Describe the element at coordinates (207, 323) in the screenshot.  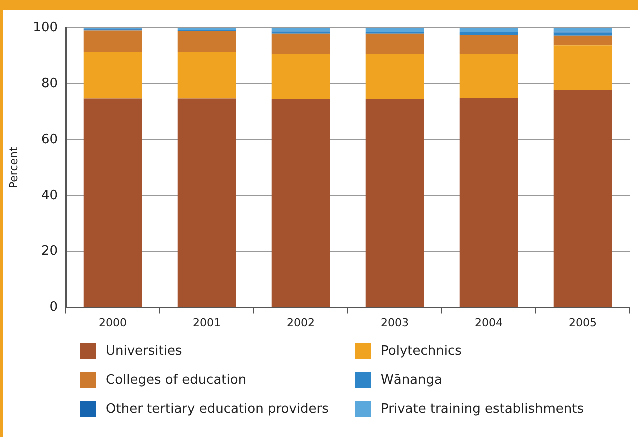
I see `x-tick-label: 2001` at that location.